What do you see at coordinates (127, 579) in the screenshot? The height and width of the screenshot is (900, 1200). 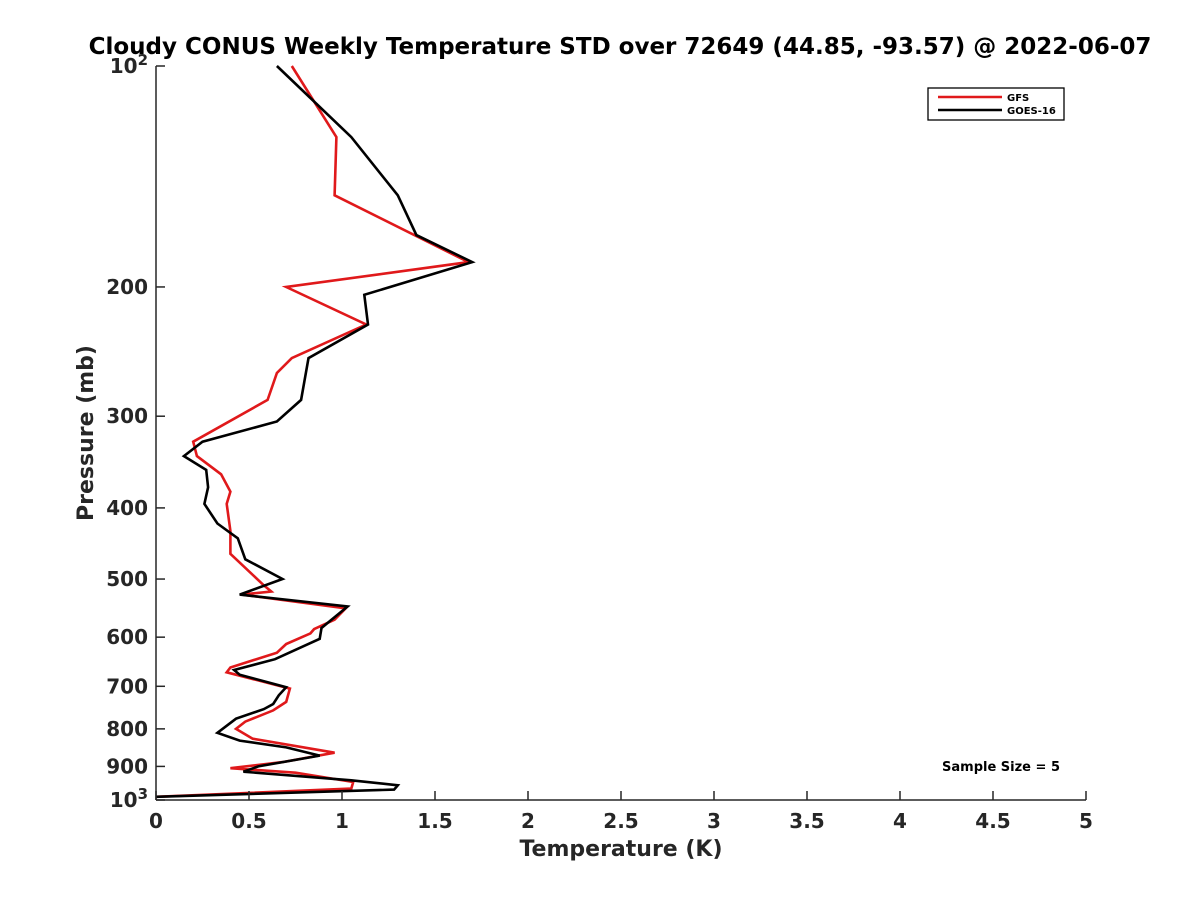 I see `y-tick-label: 500` at bounding box center [127, 579].